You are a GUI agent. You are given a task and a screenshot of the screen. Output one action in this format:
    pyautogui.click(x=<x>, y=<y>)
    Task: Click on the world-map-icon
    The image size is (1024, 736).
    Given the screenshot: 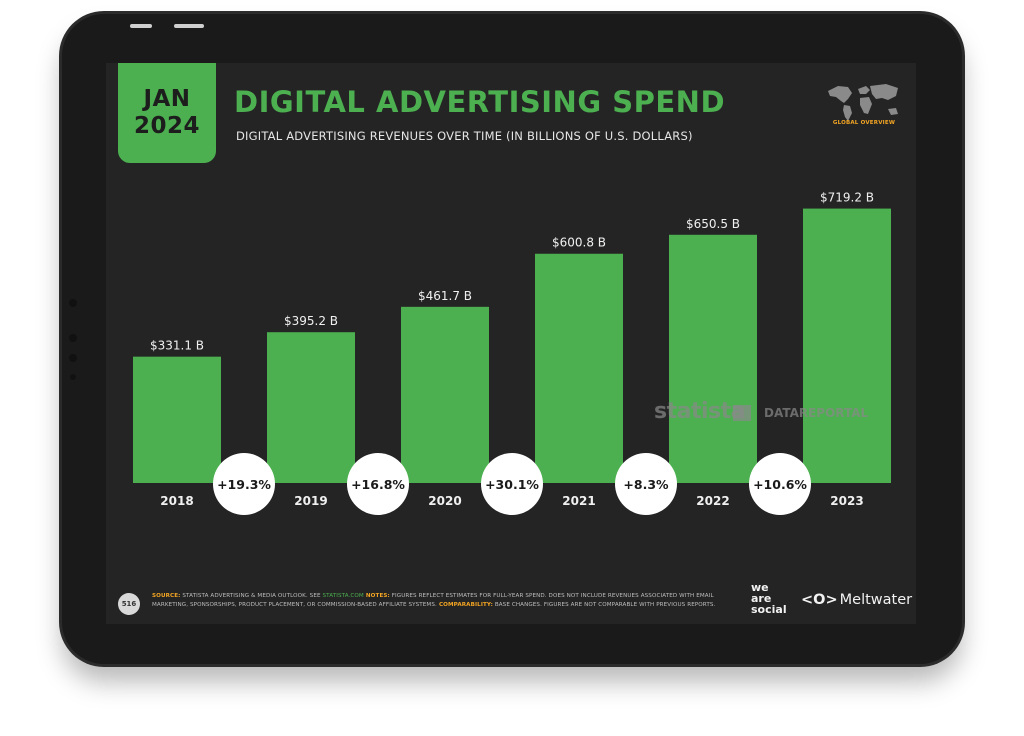 What is the action you would take?
    pyautogui.click(x=863, y=102)
    